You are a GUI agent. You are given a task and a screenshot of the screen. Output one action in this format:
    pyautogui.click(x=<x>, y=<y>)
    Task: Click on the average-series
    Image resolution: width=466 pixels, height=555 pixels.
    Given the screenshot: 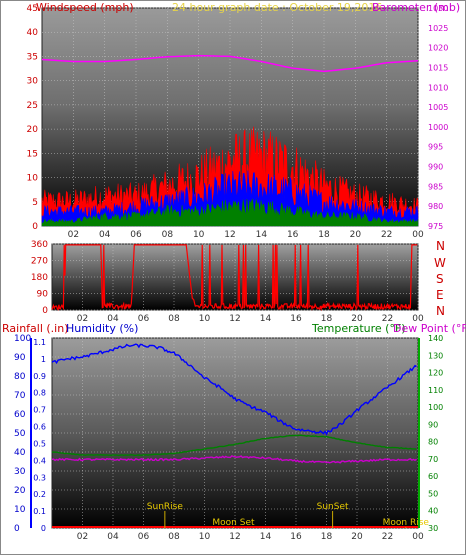 What is the action you would take?
    pyautogui.click(x=230, y=212)
    